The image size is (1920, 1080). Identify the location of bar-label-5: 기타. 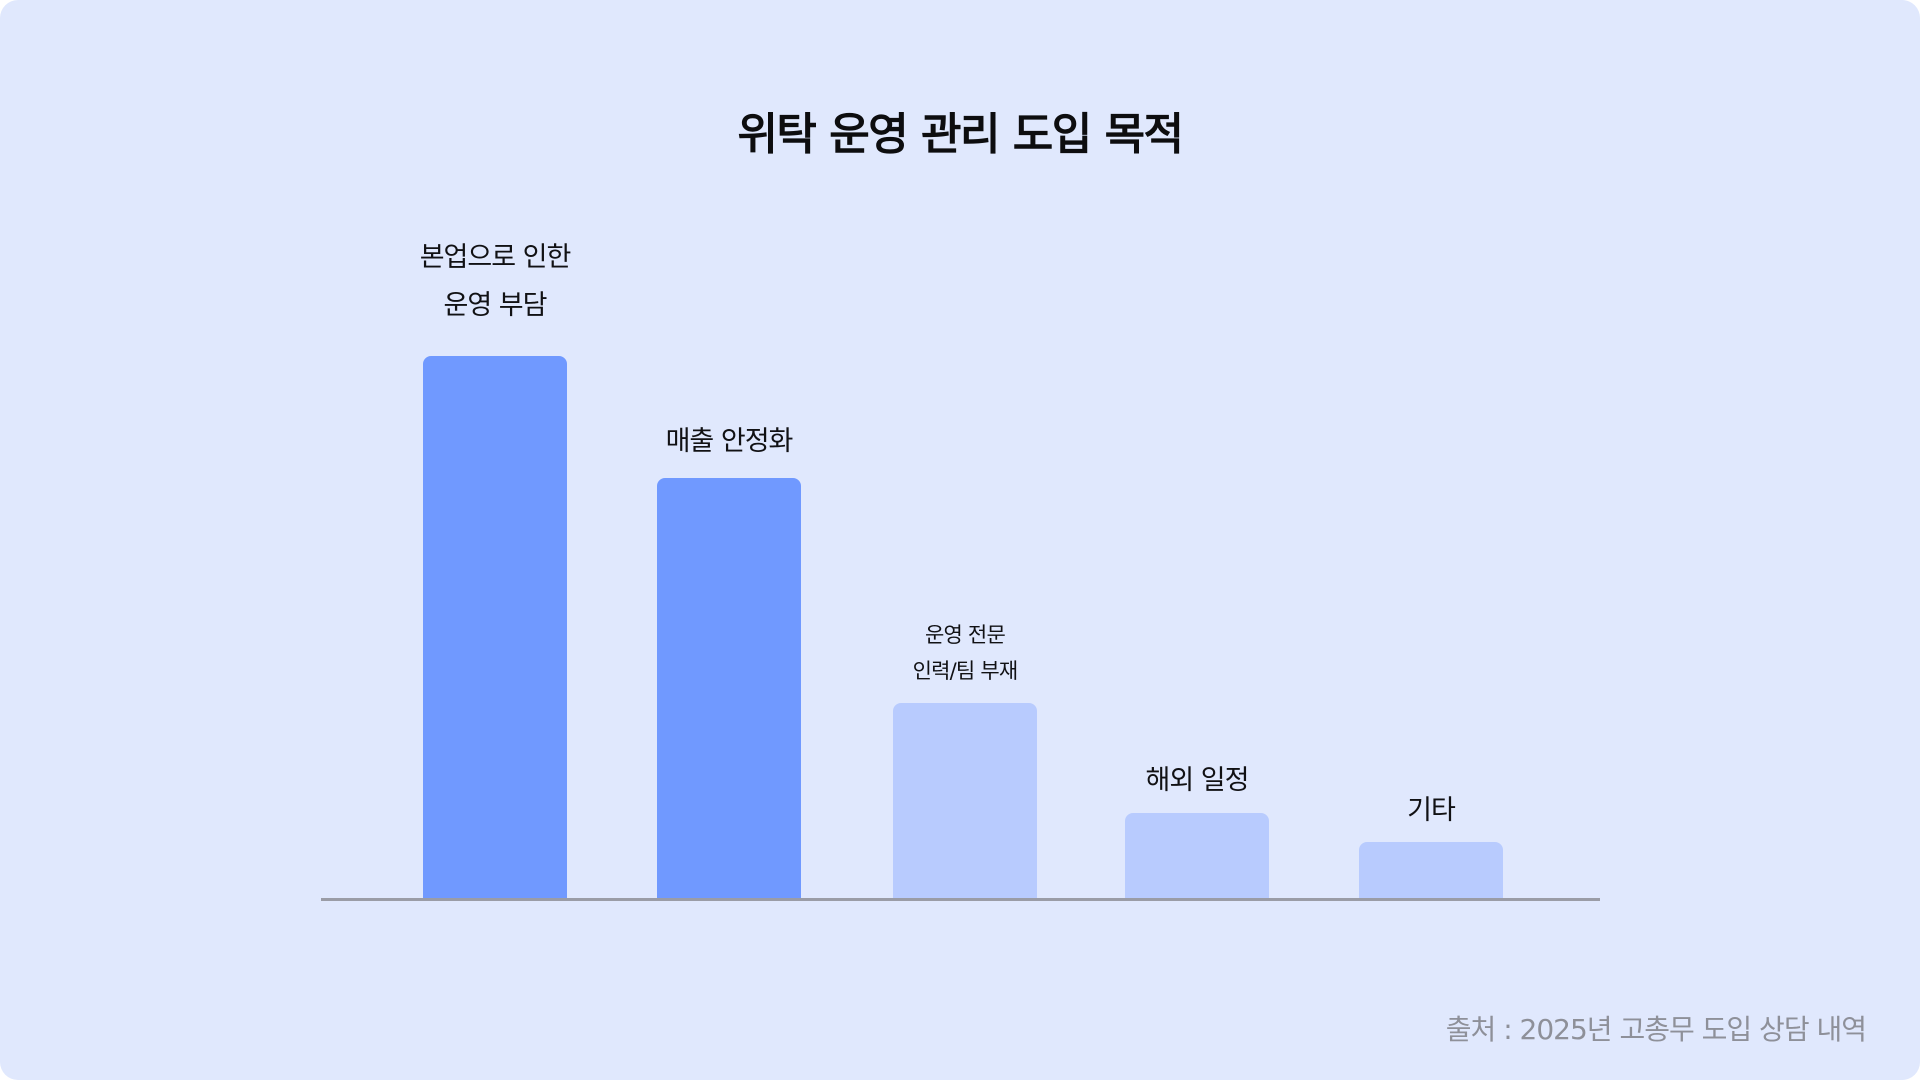
(1431, 811).